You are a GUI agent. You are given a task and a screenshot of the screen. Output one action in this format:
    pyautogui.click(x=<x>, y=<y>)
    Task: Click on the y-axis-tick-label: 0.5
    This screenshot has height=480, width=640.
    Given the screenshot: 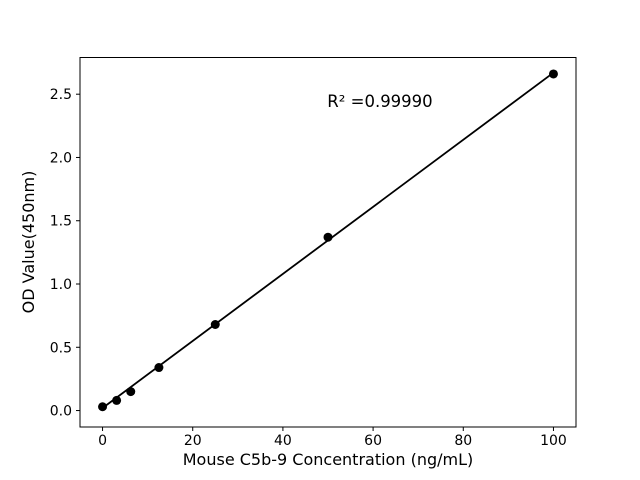 What is the action you would take?
    pyautogui.click(x=61, y=348)
    